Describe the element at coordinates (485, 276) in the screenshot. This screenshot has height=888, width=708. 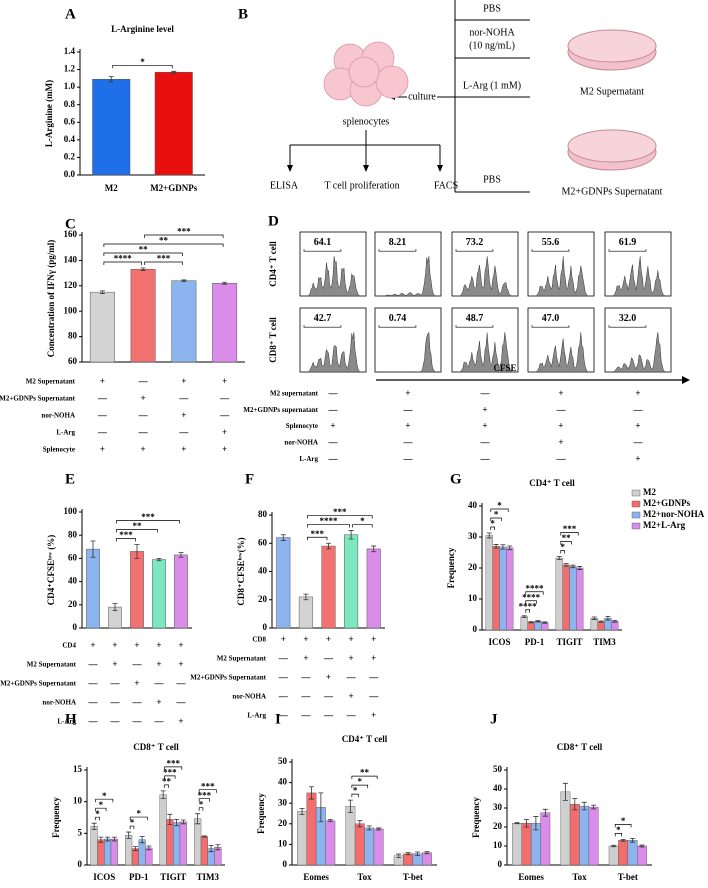
I see `histogram` at that location.